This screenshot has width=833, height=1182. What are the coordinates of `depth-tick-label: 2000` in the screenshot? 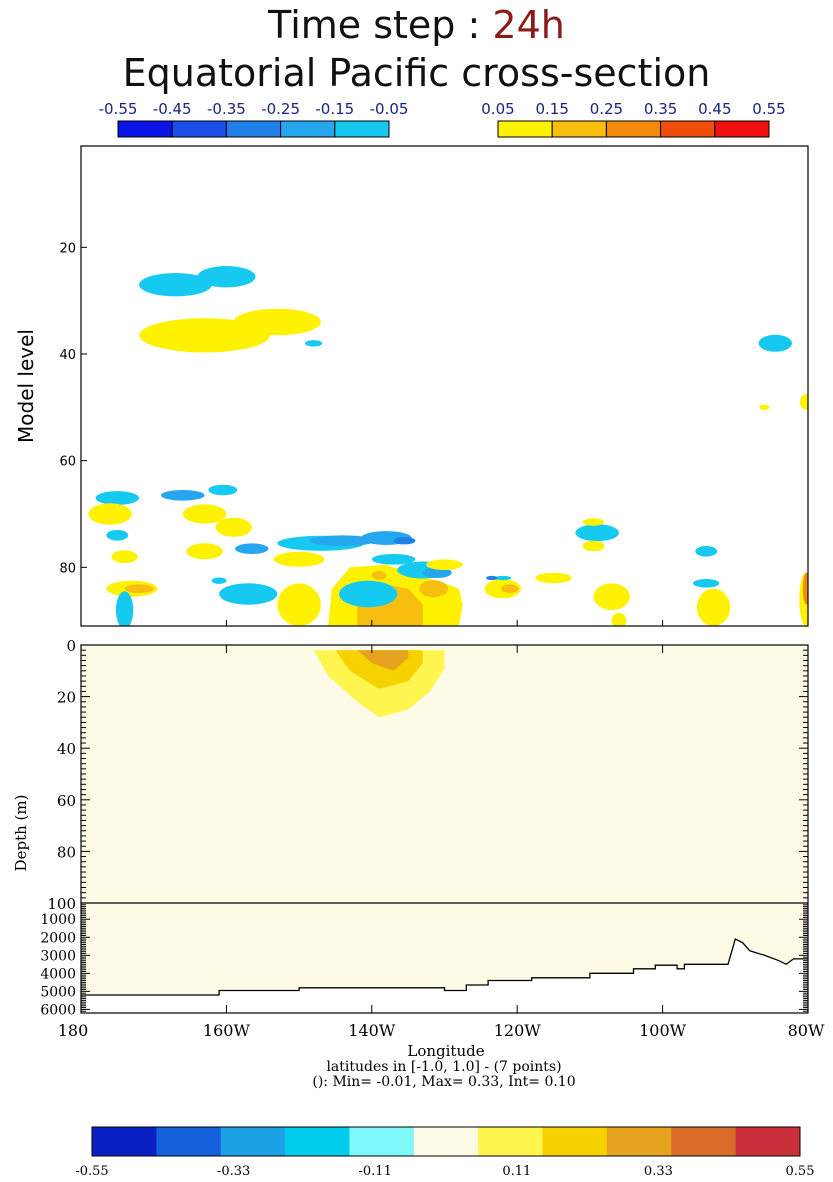 It's located at (58, 938).